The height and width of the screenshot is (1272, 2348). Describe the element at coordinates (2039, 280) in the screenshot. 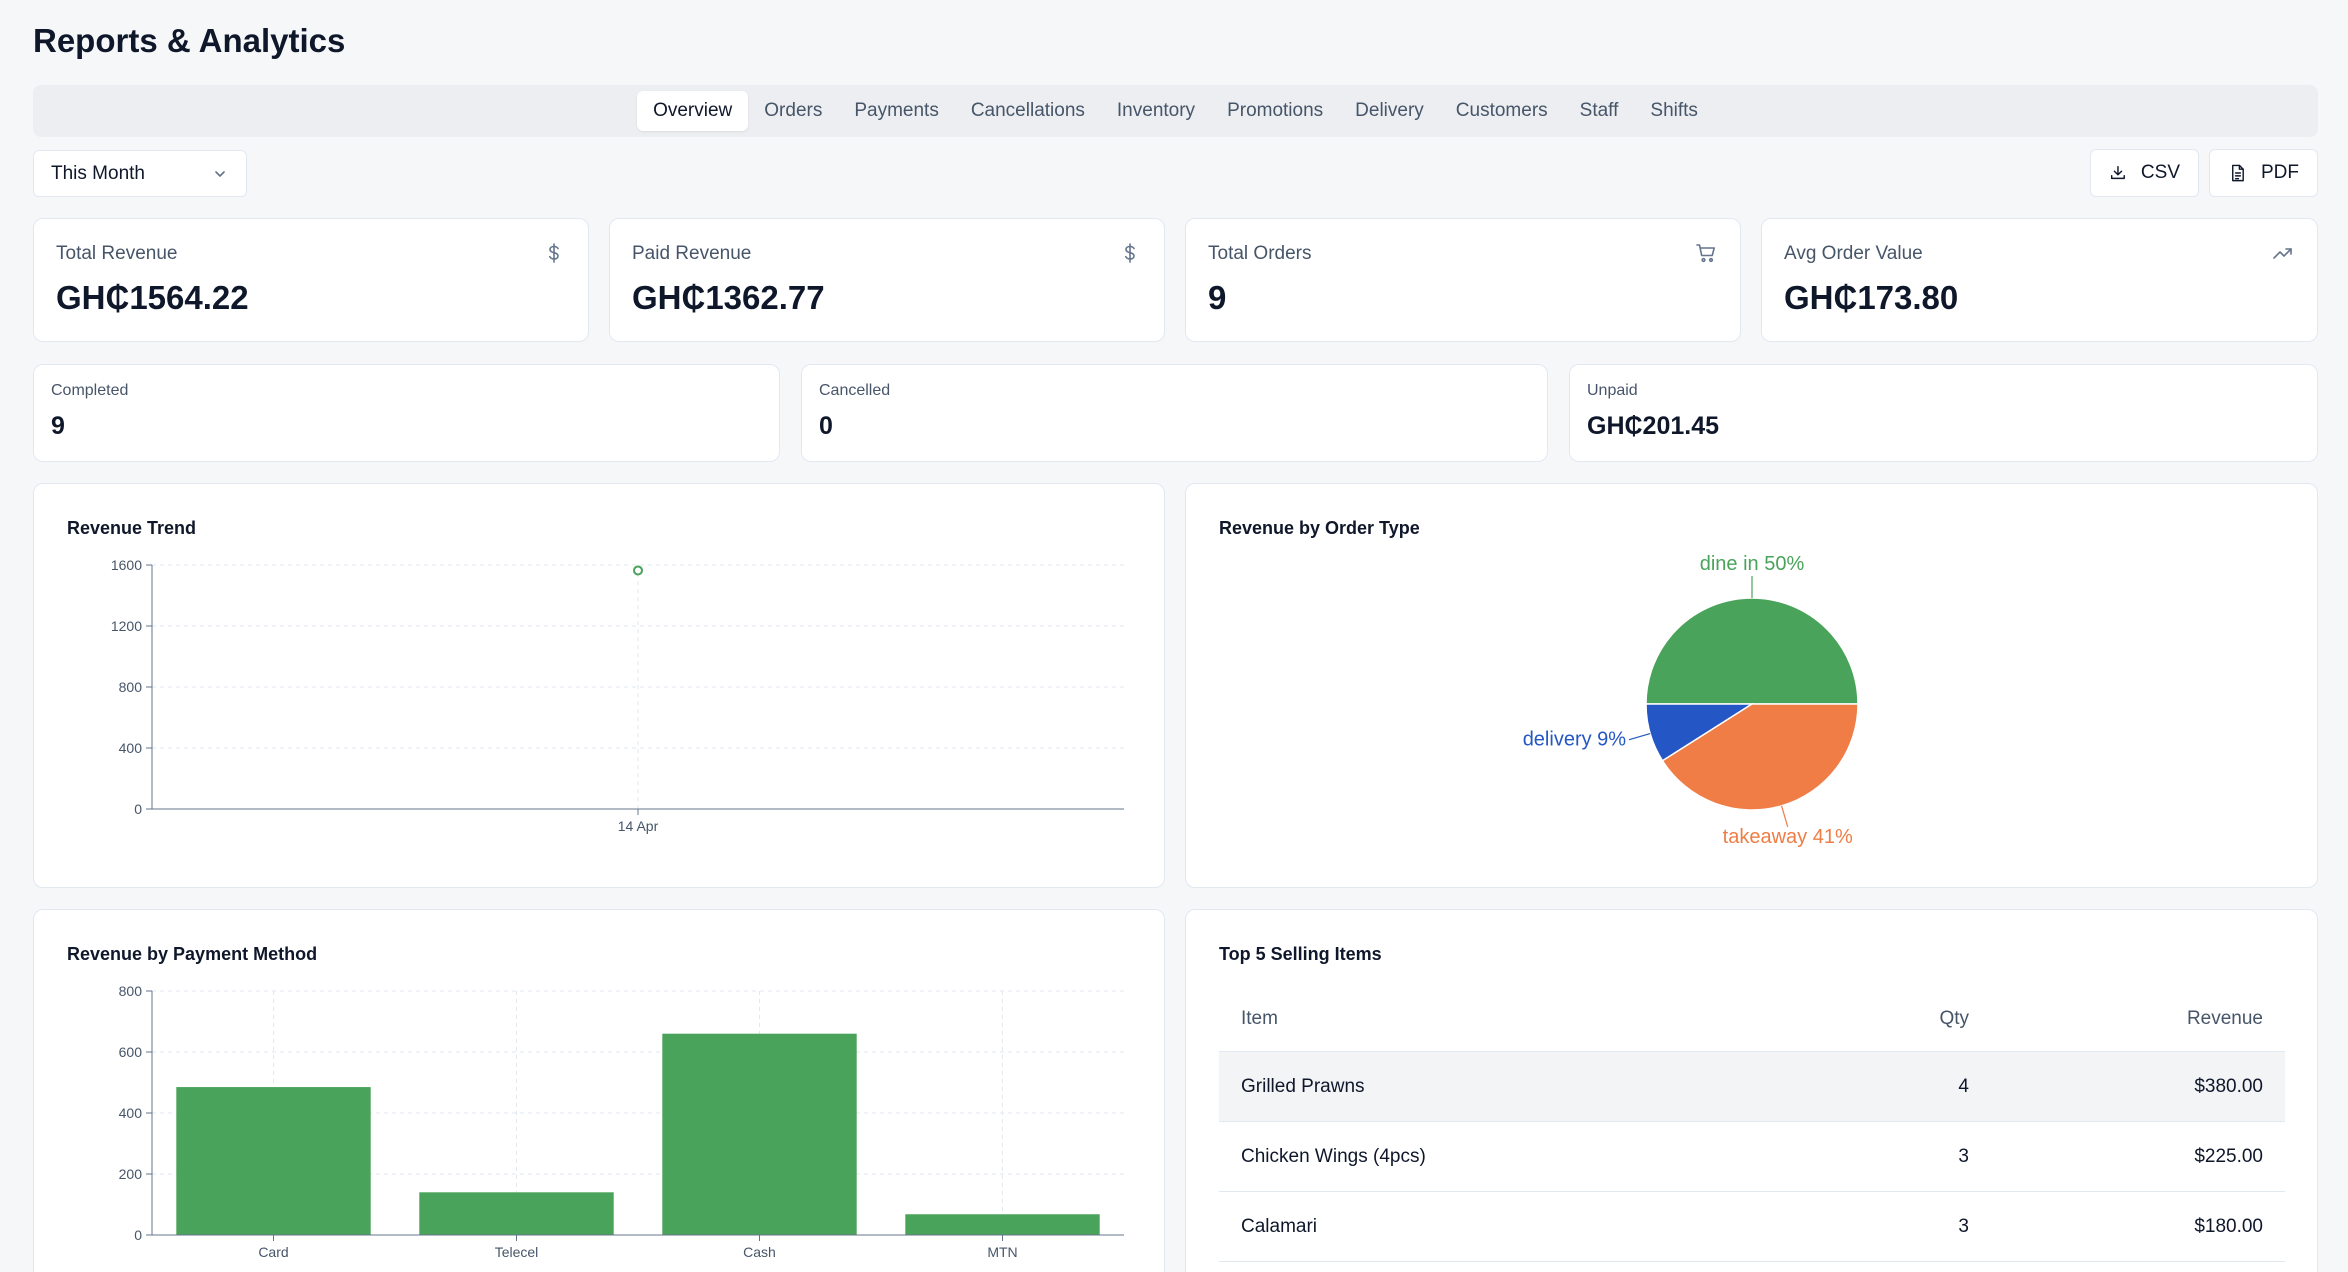

I see `kpi-card-avg-order-value: Avg Order Value GH₵173.80` at that location.